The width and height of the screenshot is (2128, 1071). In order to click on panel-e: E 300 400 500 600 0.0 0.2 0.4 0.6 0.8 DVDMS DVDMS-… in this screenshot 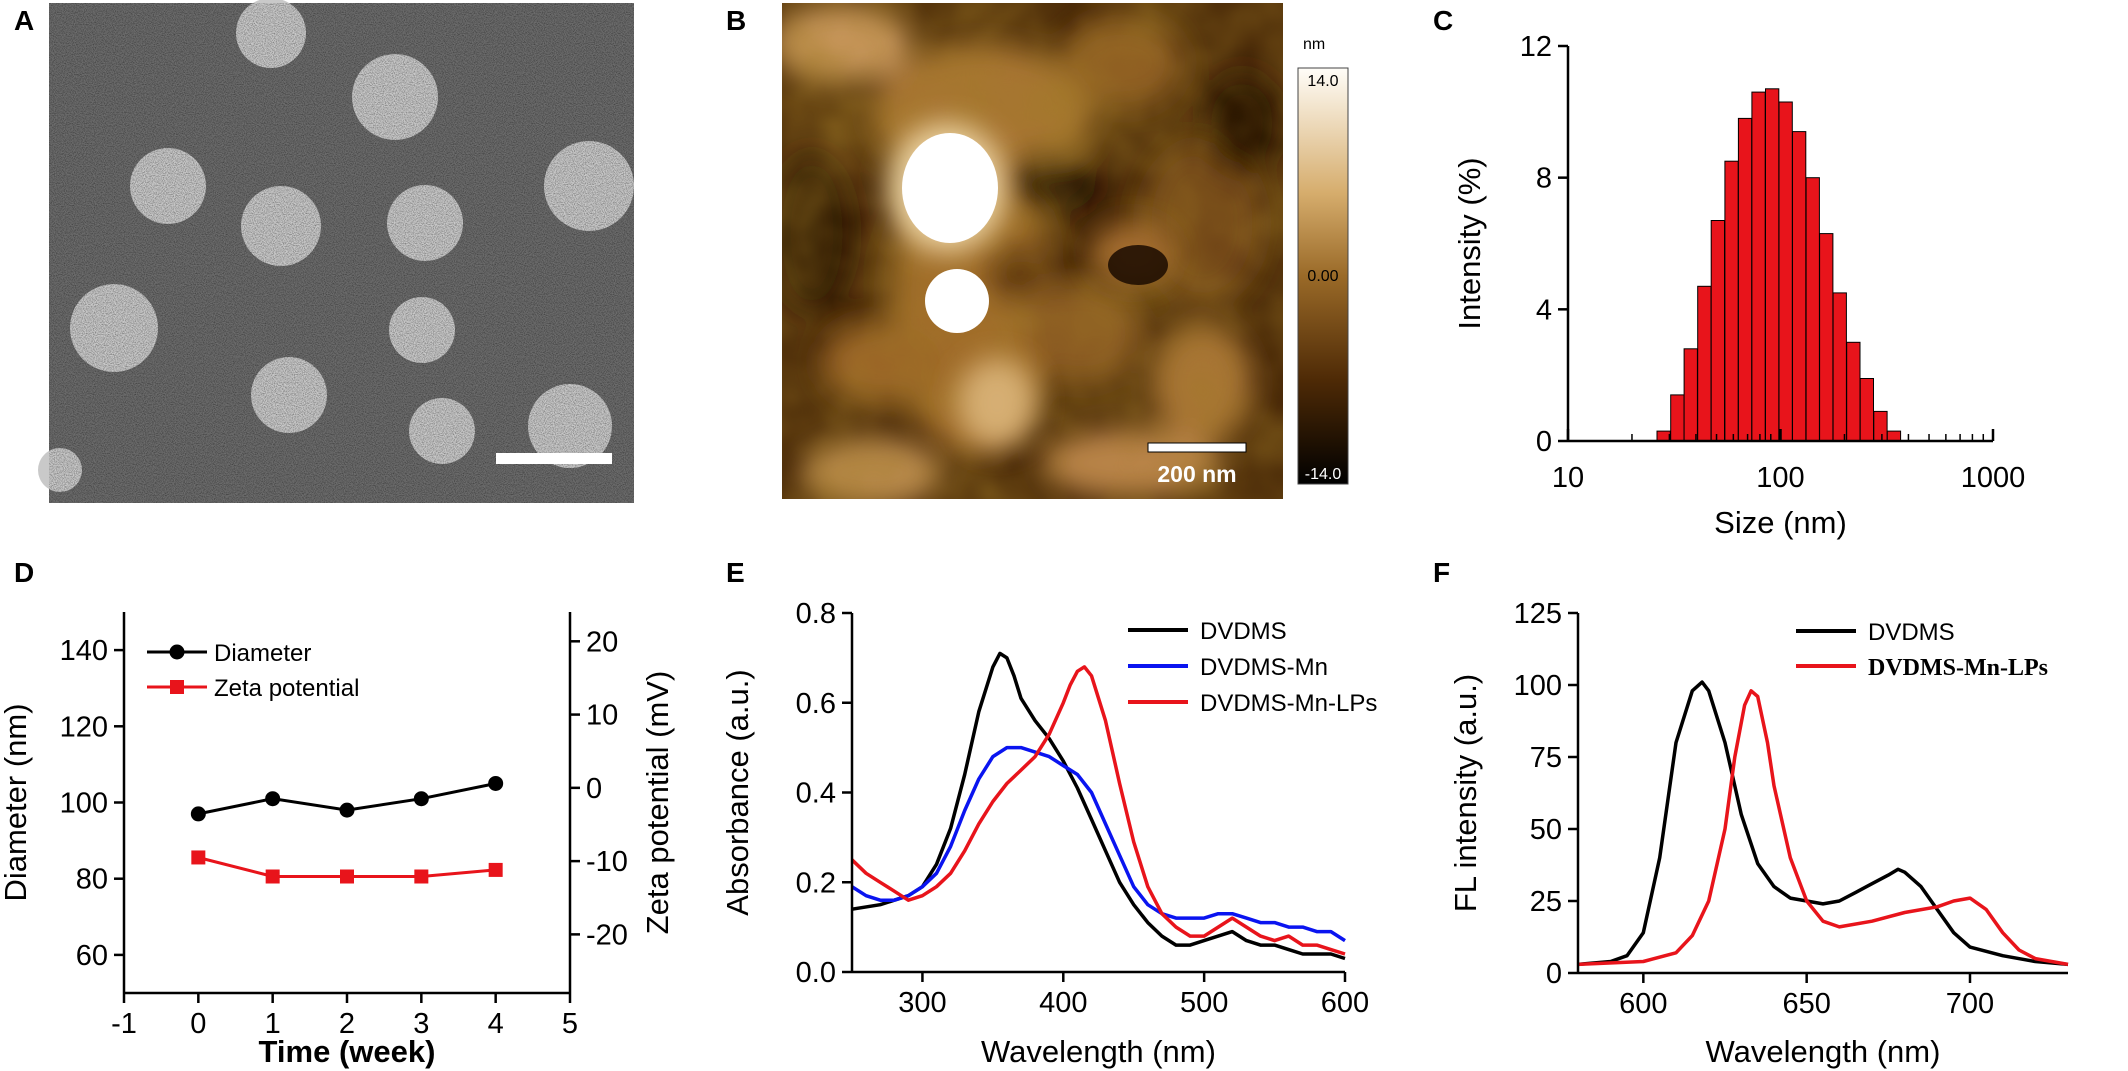, I will do `click(1048, 813)`.